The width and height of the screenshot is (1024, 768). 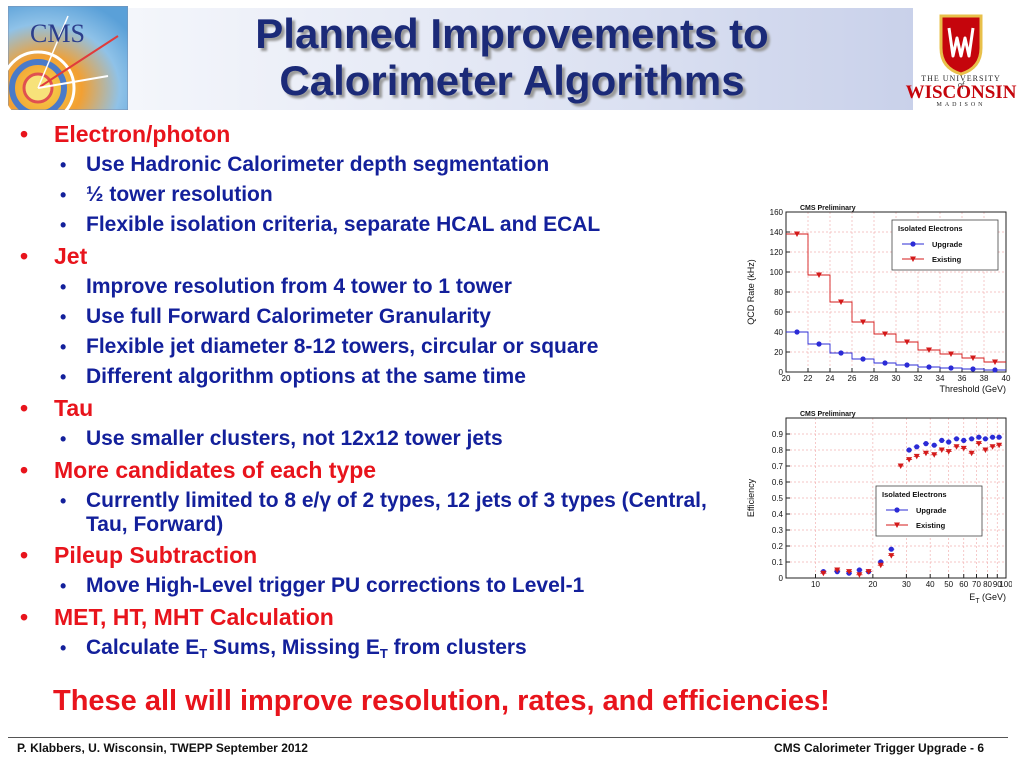 I want to click on y-tick-label: 0.2, so click(x=778, y=546).